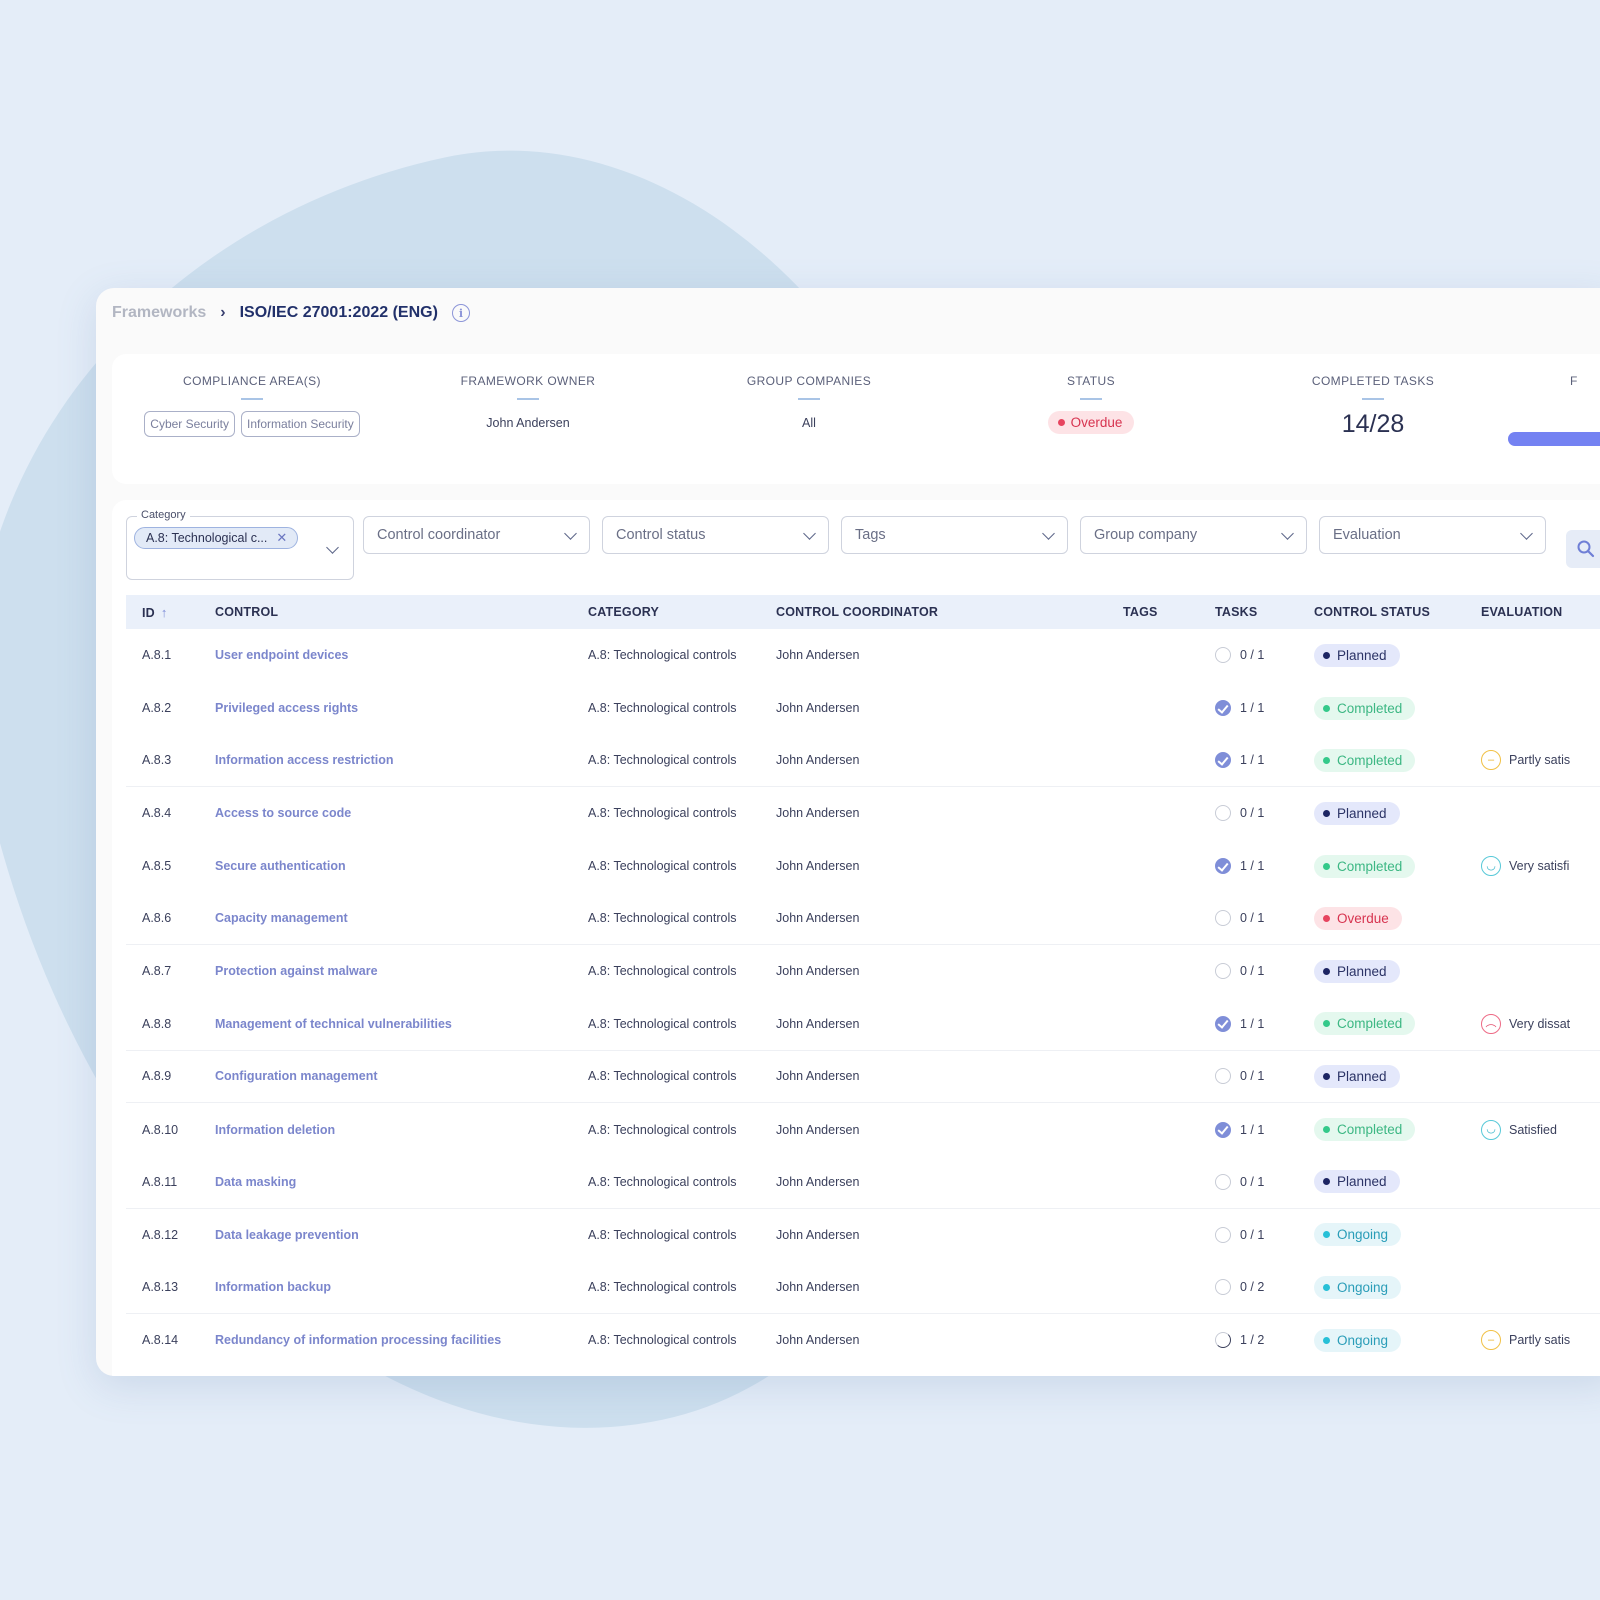  I want to click on status-label: STATUS, so click(1091, 381).